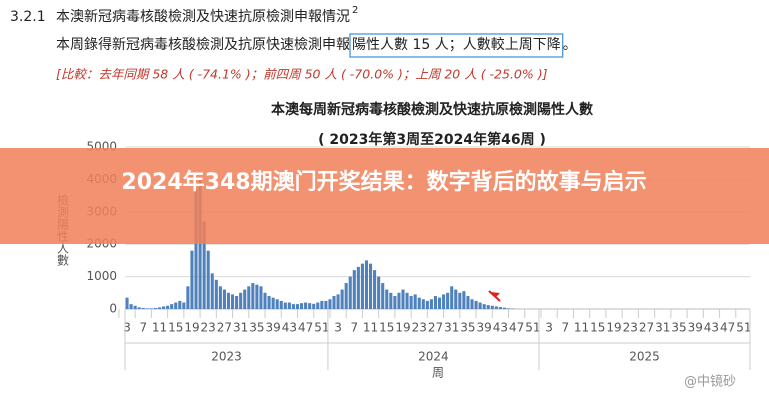 This screenshot has height=400, width=769. I want to click on chart-title: 本澳每周新冠病毒核酸檢測及快速抗原檢測陽性人數, so click(432, 109).